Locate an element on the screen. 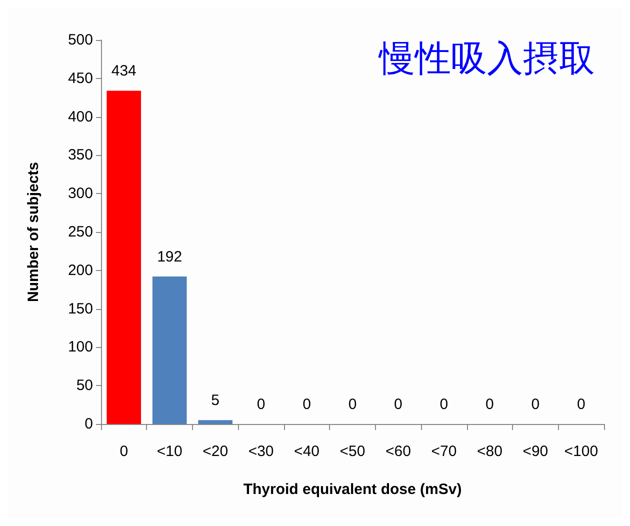 This screenshot has width=630, height=526. y-tick-label: 100 is located at coordinates (80, 347).